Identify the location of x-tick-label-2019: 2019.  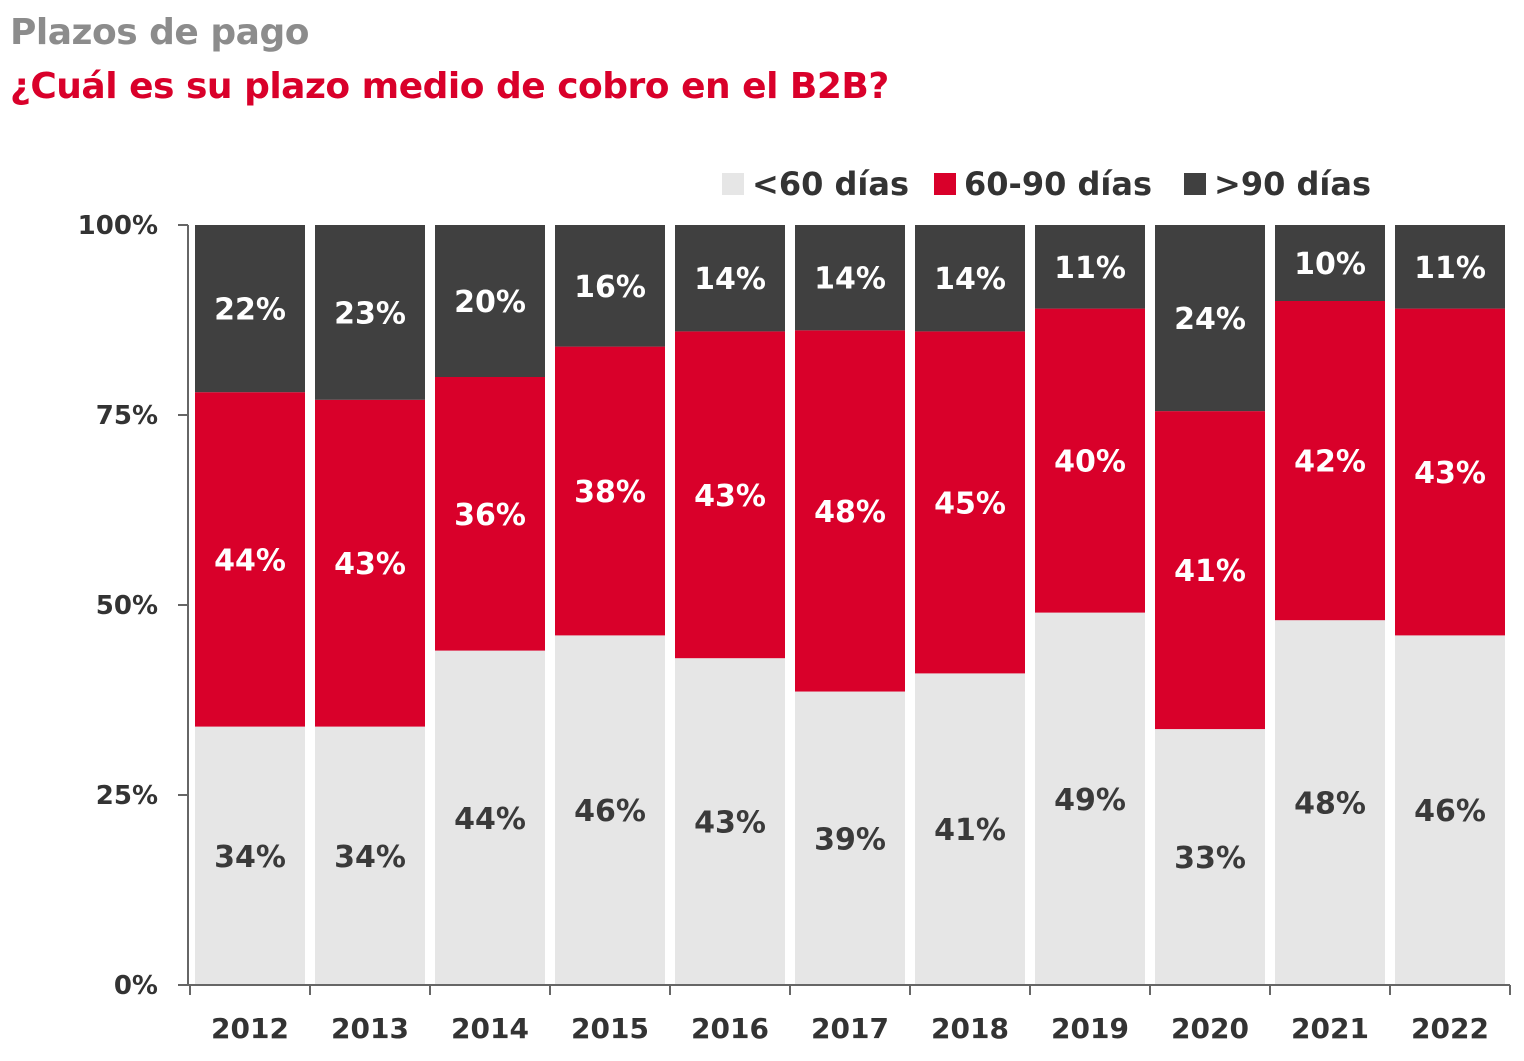
(1090, 1028).